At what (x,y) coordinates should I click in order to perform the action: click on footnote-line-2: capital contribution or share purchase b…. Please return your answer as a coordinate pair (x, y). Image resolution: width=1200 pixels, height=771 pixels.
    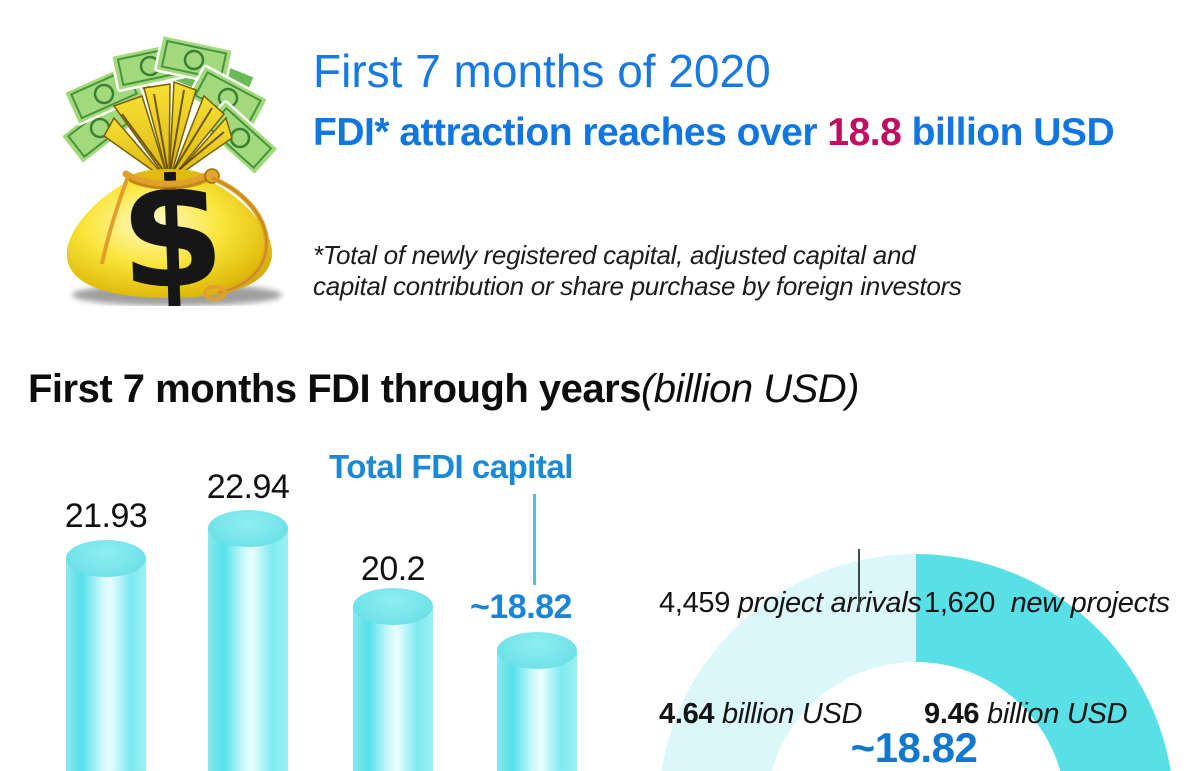
    Looking at the image, I should click on (637, 286).